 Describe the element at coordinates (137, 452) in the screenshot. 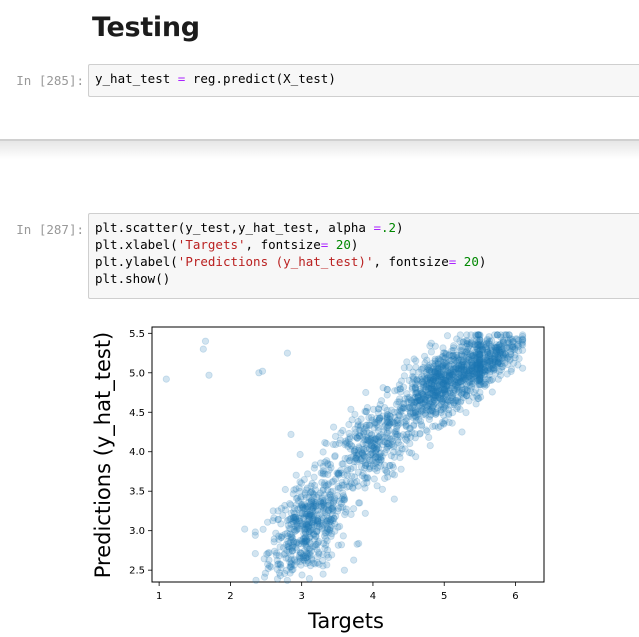

I see `y-tick-label: 4.0` at that location.